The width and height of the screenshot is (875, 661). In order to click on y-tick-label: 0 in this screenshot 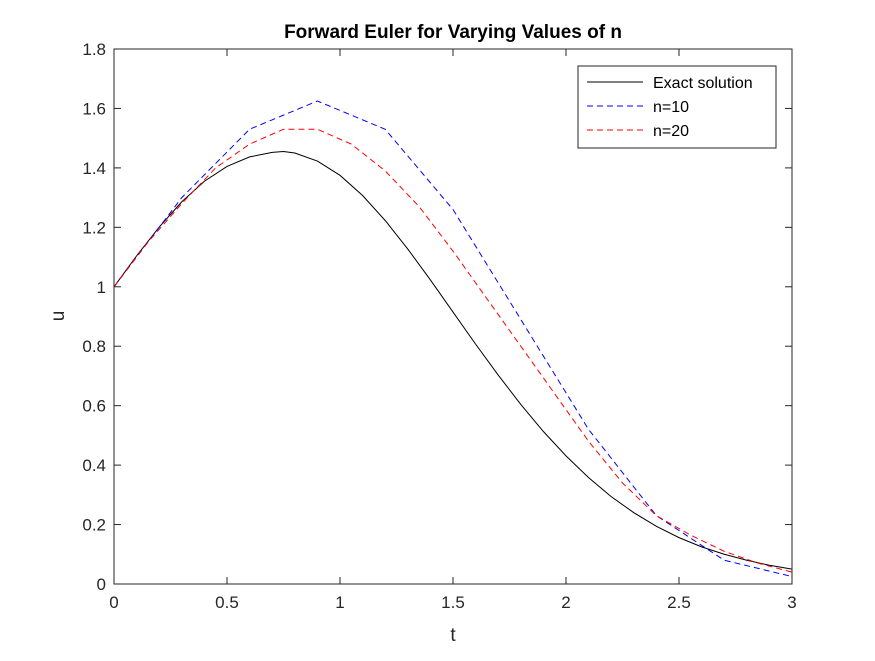, I will do `click(101, 584)`.